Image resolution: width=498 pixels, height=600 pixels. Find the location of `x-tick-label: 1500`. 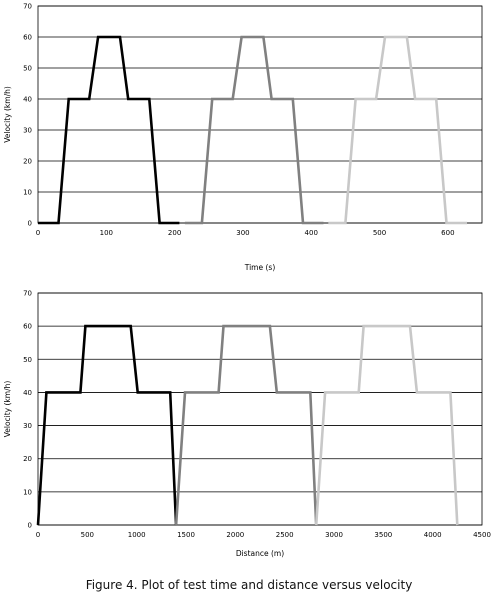

x-tick-label: 1500 is located at coordinates (186, 535).